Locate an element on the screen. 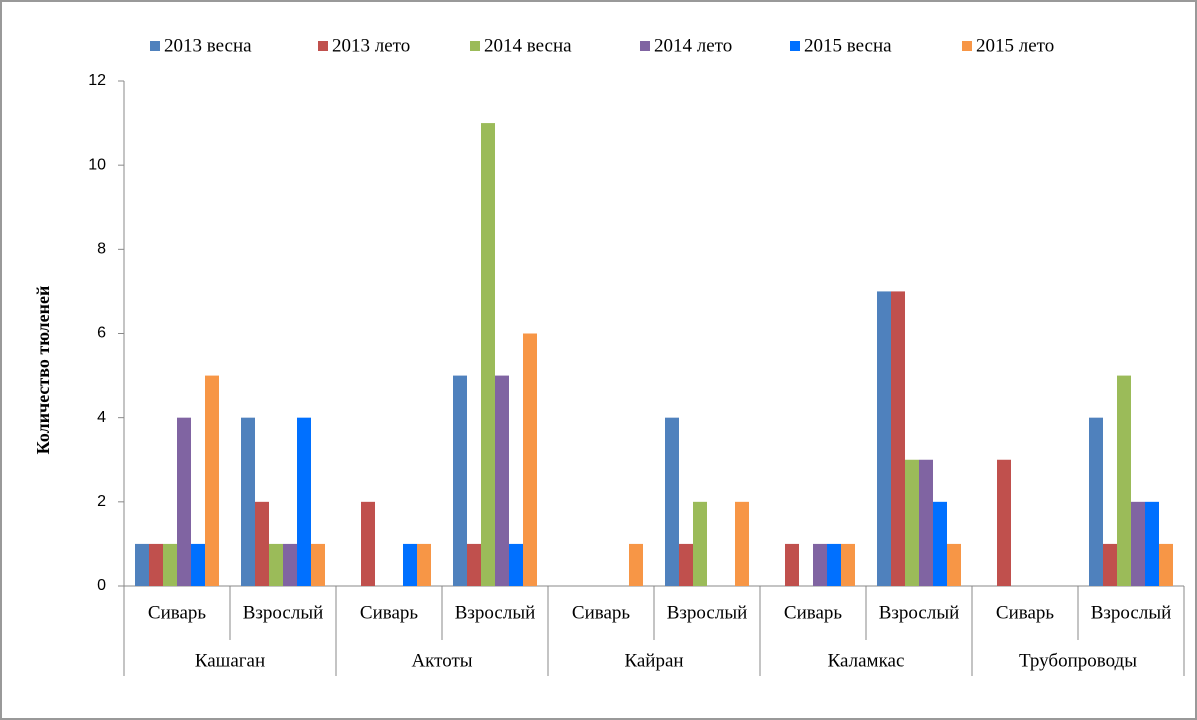 The image size is (1197, 720). y-tick-label: 12 is located at coordinates (97, 80).